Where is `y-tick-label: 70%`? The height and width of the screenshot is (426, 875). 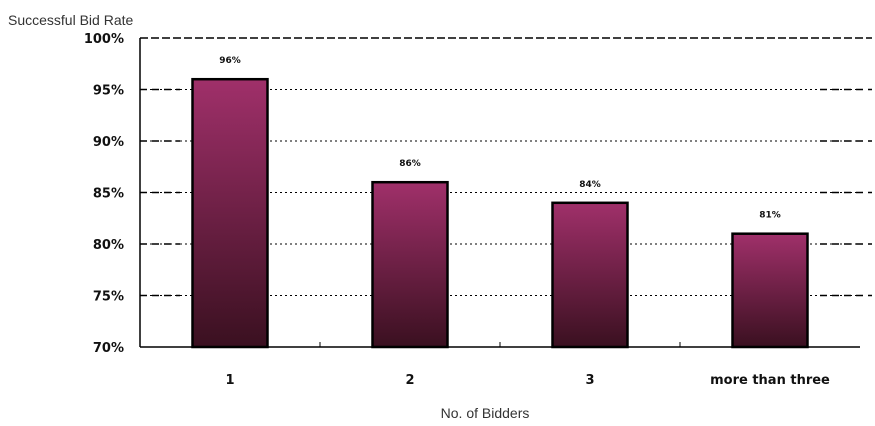 y-tick-label: 70% is located at coordinates (108, 348).